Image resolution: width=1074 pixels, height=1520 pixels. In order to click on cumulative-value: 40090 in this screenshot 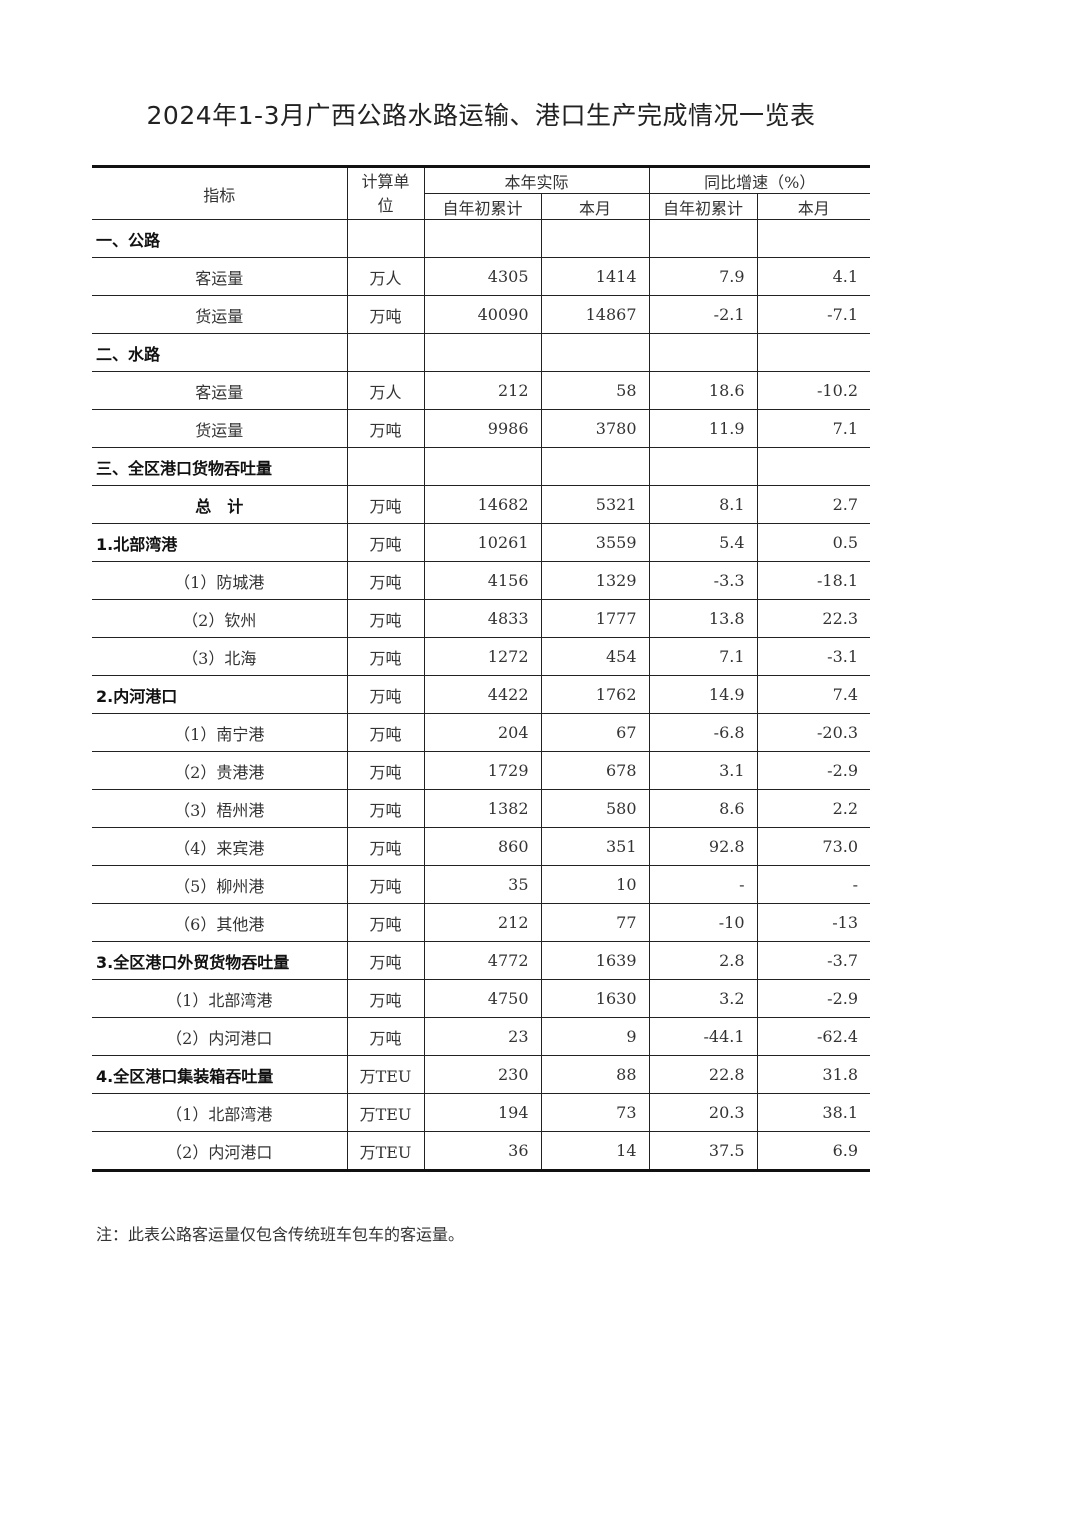, I will do `click(482, 314)`.